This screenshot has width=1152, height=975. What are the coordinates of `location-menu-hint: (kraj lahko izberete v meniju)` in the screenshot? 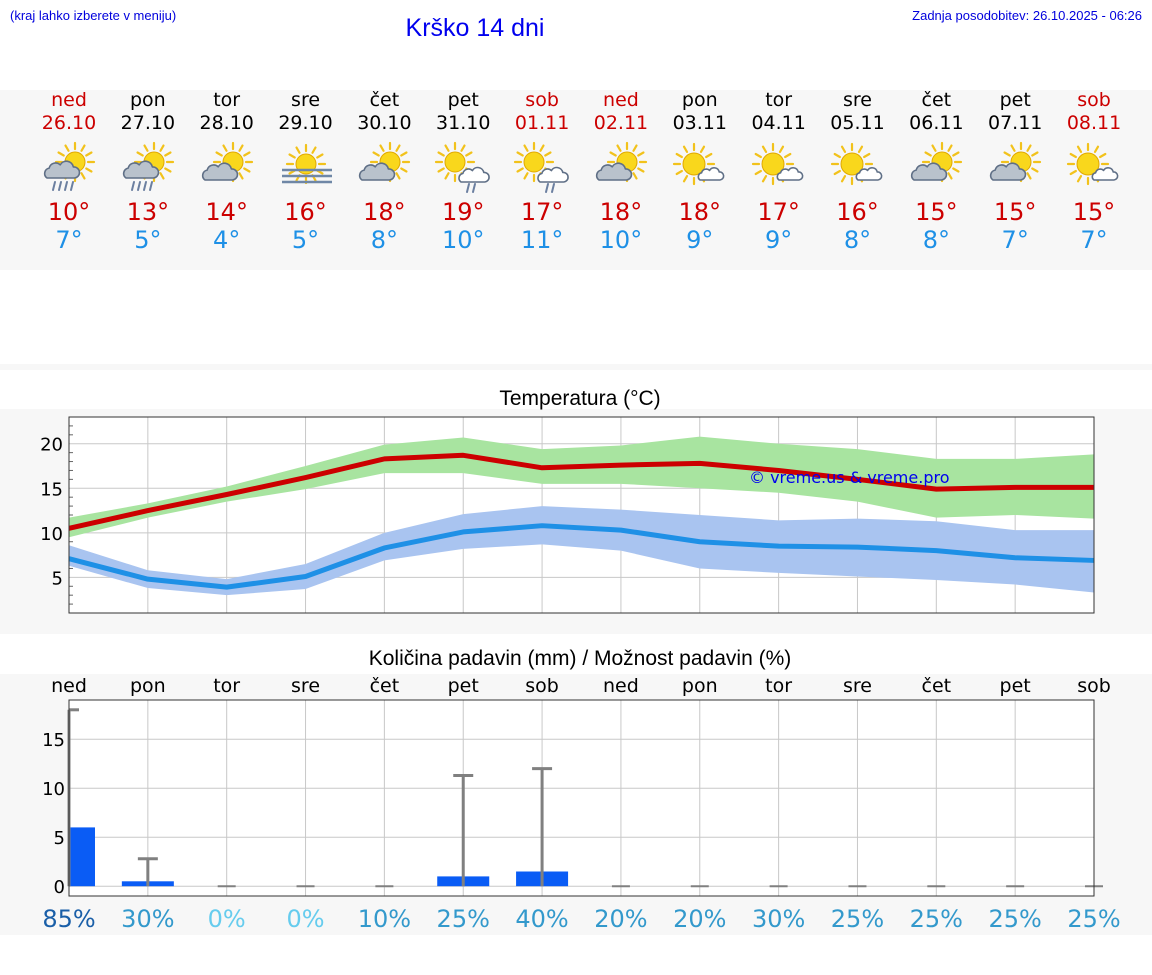 It's located at (93, 15).